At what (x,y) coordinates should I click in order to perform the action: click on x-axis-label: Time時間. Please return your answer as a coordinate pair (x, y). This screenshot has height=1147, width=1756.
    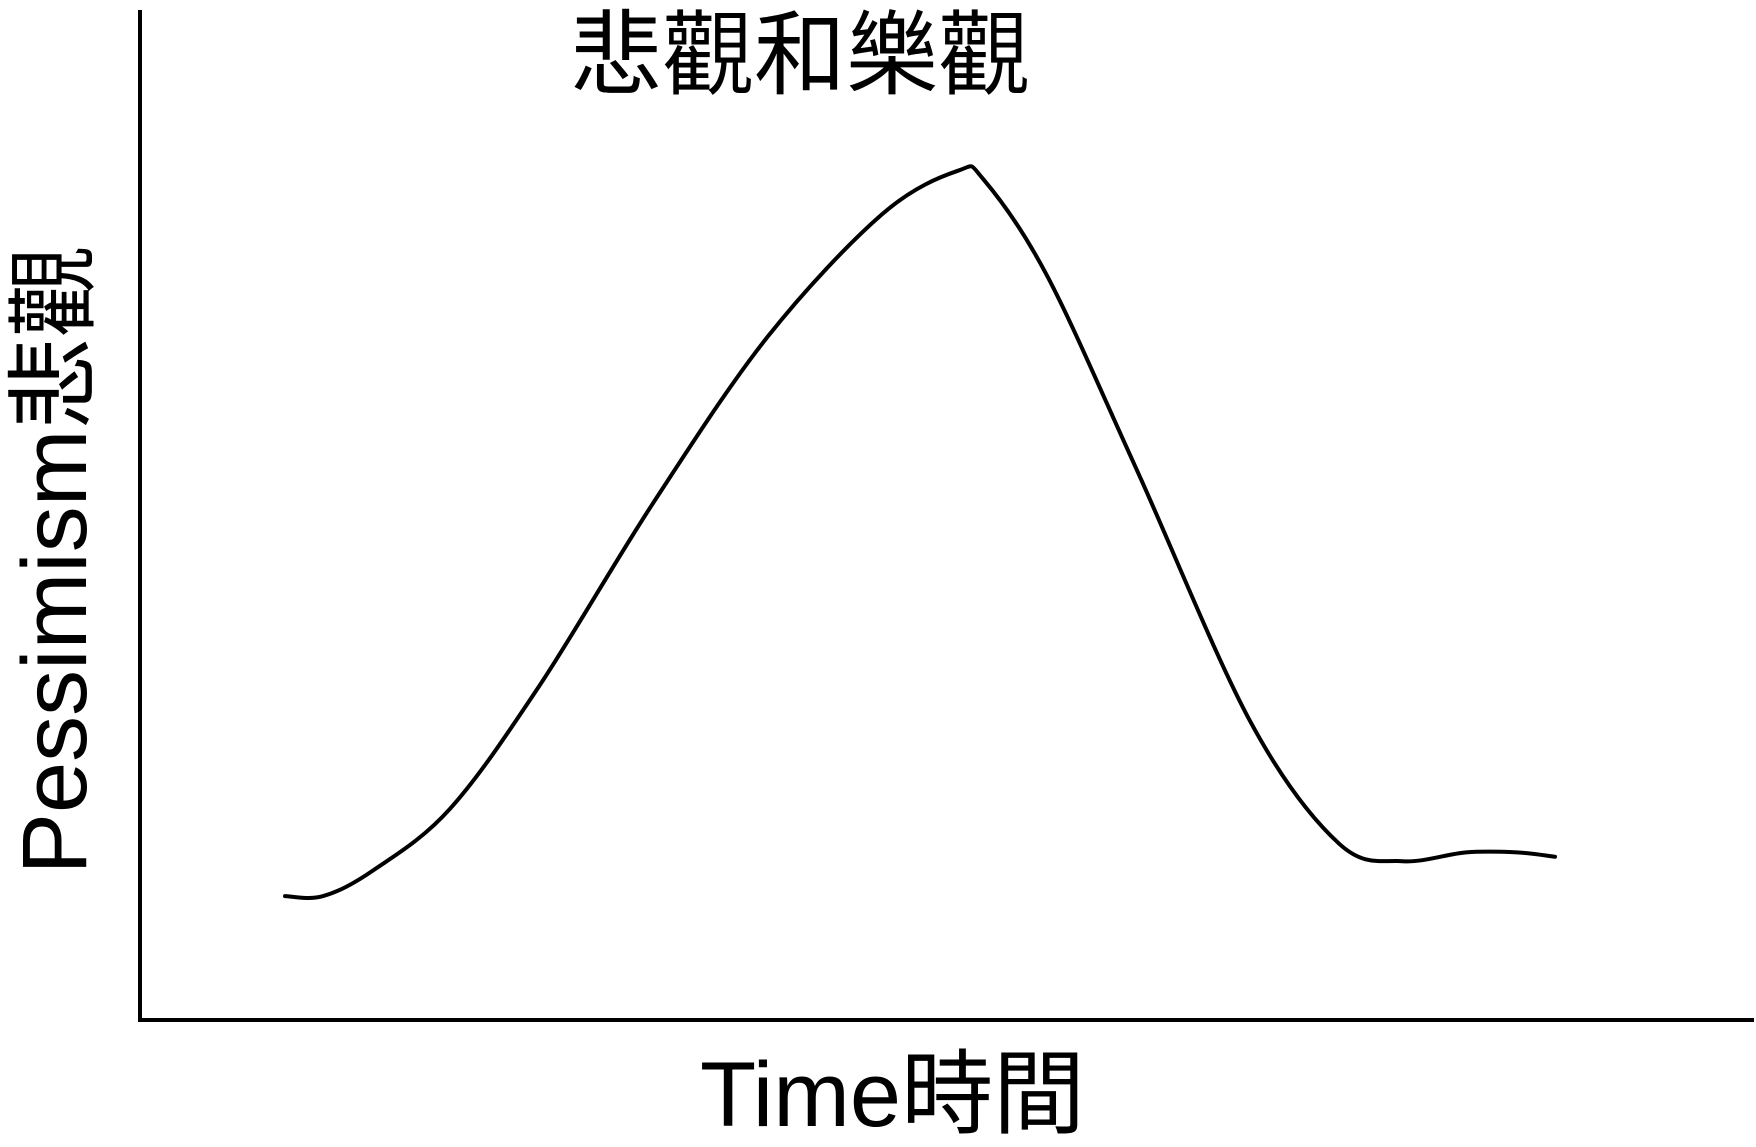
    Looking at the image, I should click on (893, 1095).